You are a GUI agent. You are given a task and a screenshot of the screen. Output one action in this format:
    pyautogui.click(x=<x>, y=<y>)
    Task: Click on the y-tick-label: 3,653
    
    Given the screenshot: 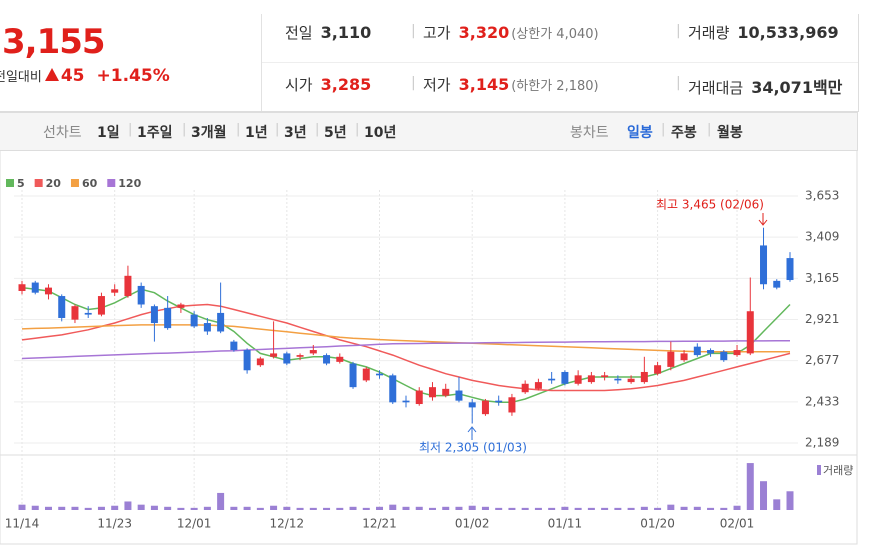 What is the action you would take?
    pyautogui.click(x=822, y=196)
    